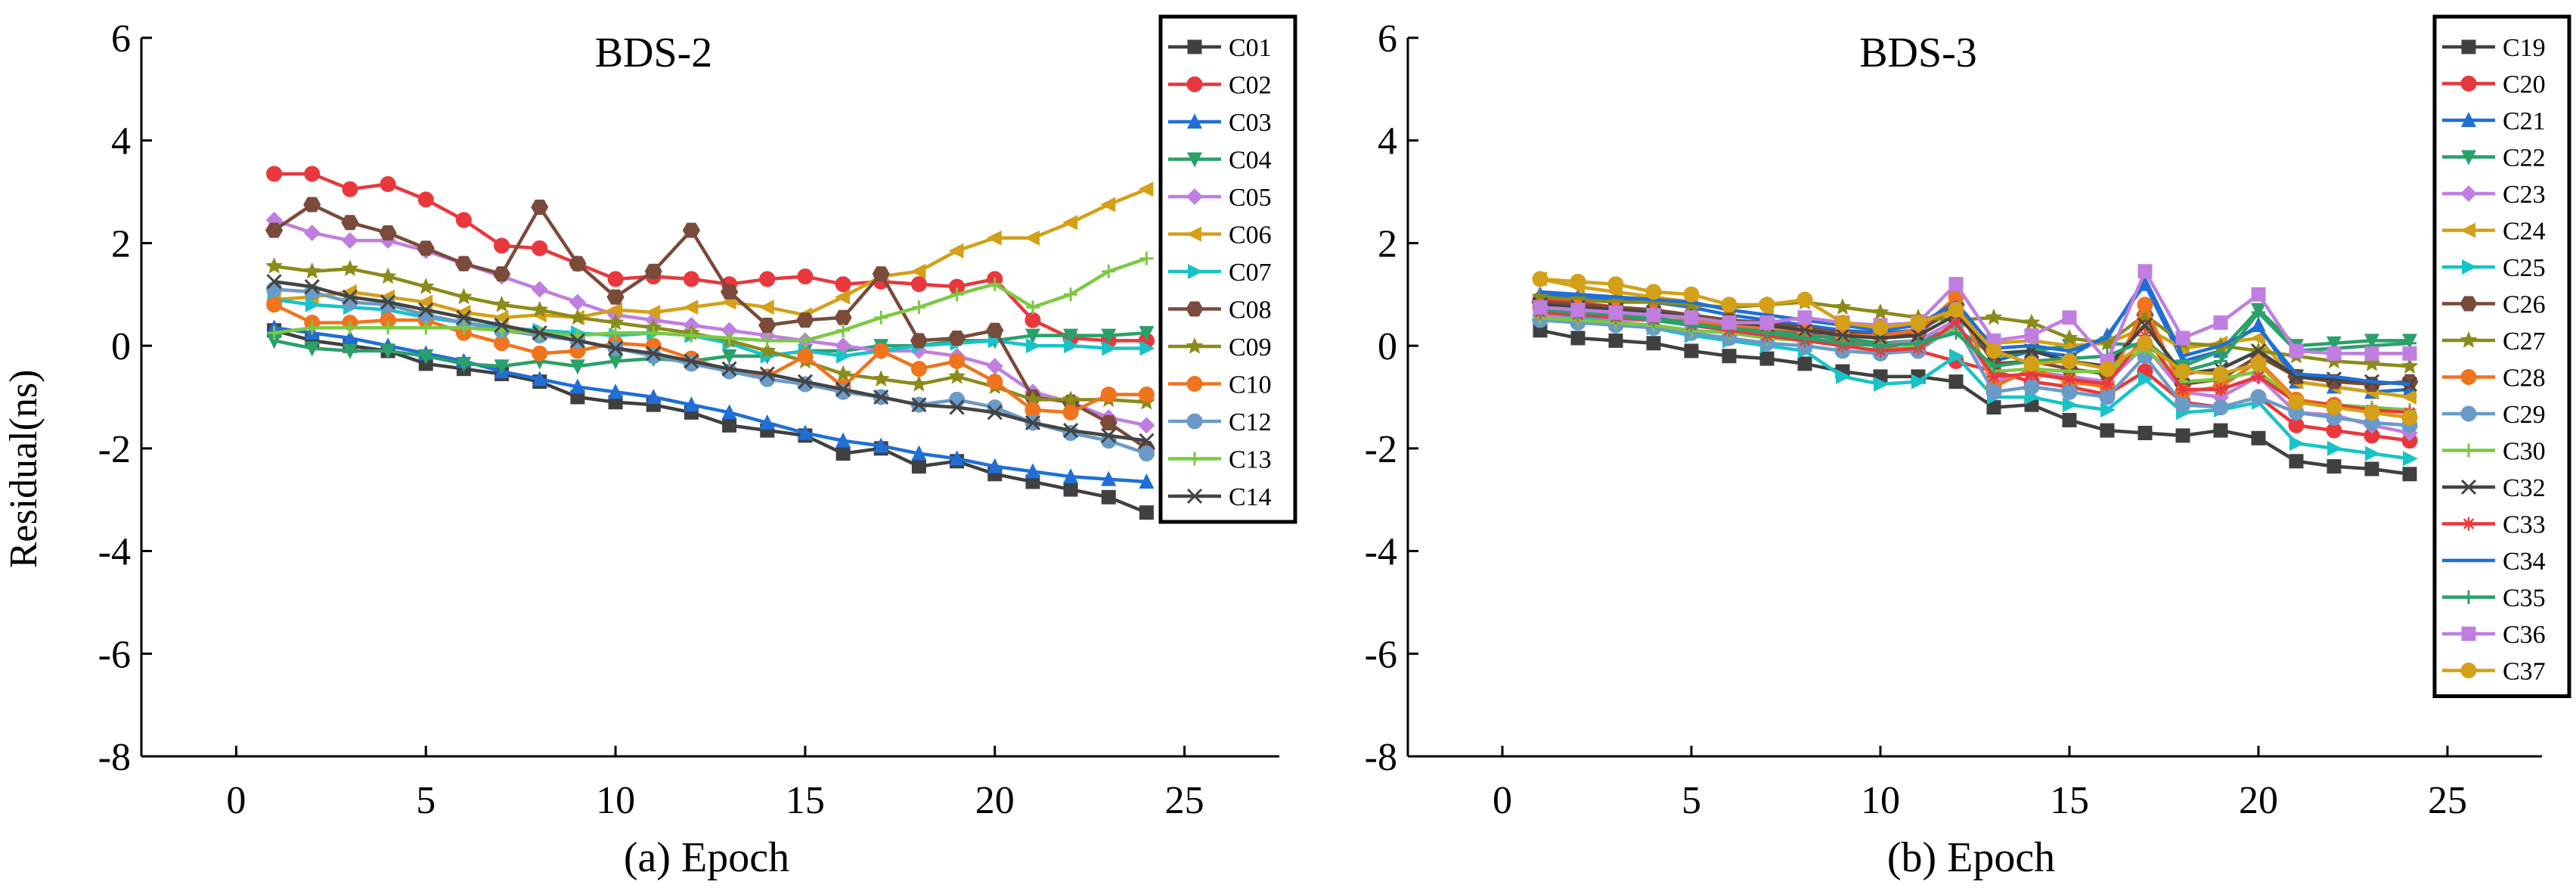 The width and height of the screenshot is (2576, 894). What do you see at coordinates (1220, 236) in the screenshot?
I see `legend-item: C06` at bounding box center [1220, 236].